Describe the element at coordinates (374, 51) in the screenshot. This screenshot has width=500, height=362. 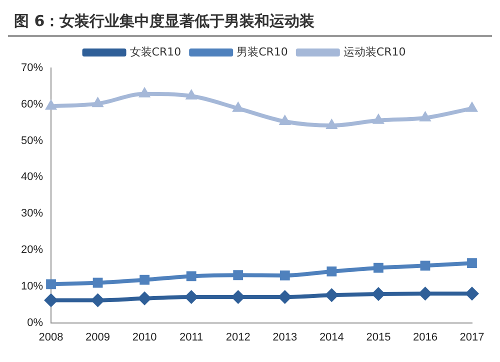
I see `legend-label: 运动装CR10` at that location.